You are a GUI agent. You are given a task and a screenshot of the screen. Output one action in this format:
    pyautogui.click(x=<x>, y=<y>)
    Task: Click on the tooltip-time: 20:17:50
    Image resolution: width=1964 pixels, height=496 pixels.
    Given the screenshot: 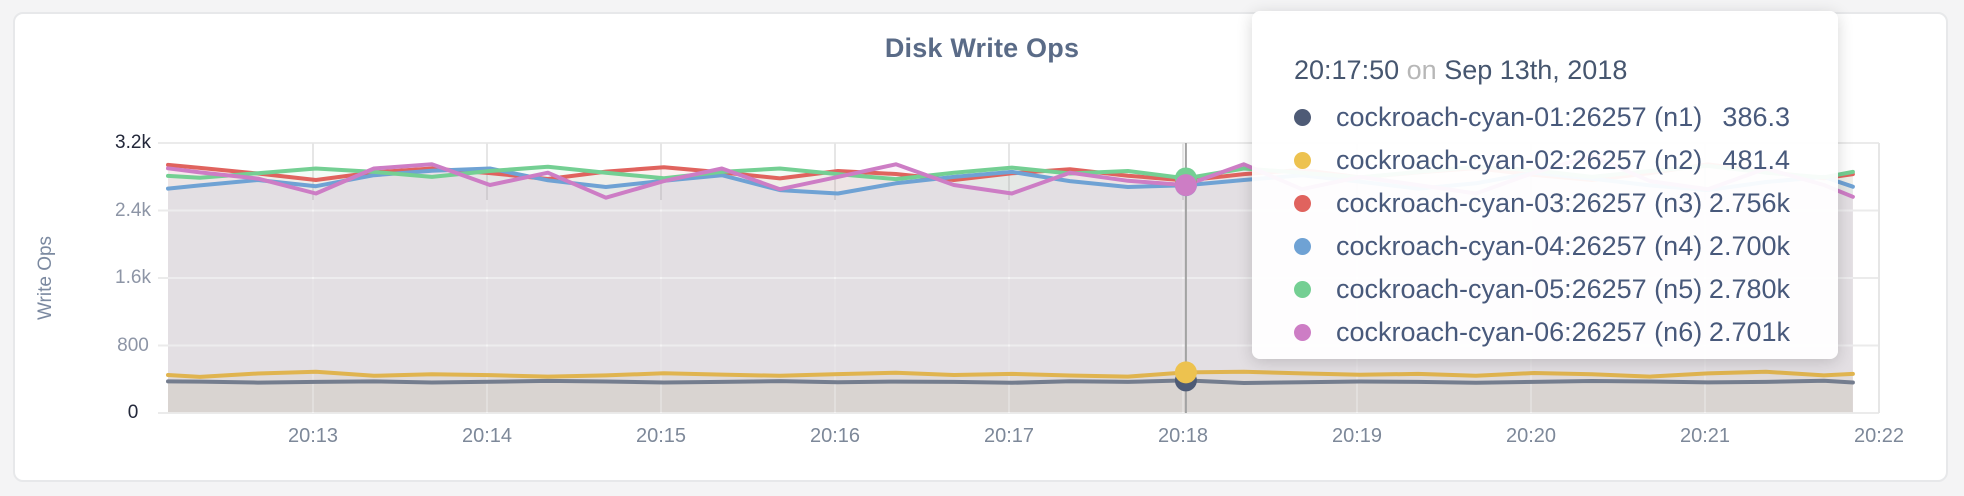 What is the action you would take?
    pyautogui.click(x=1347, y=70)
    